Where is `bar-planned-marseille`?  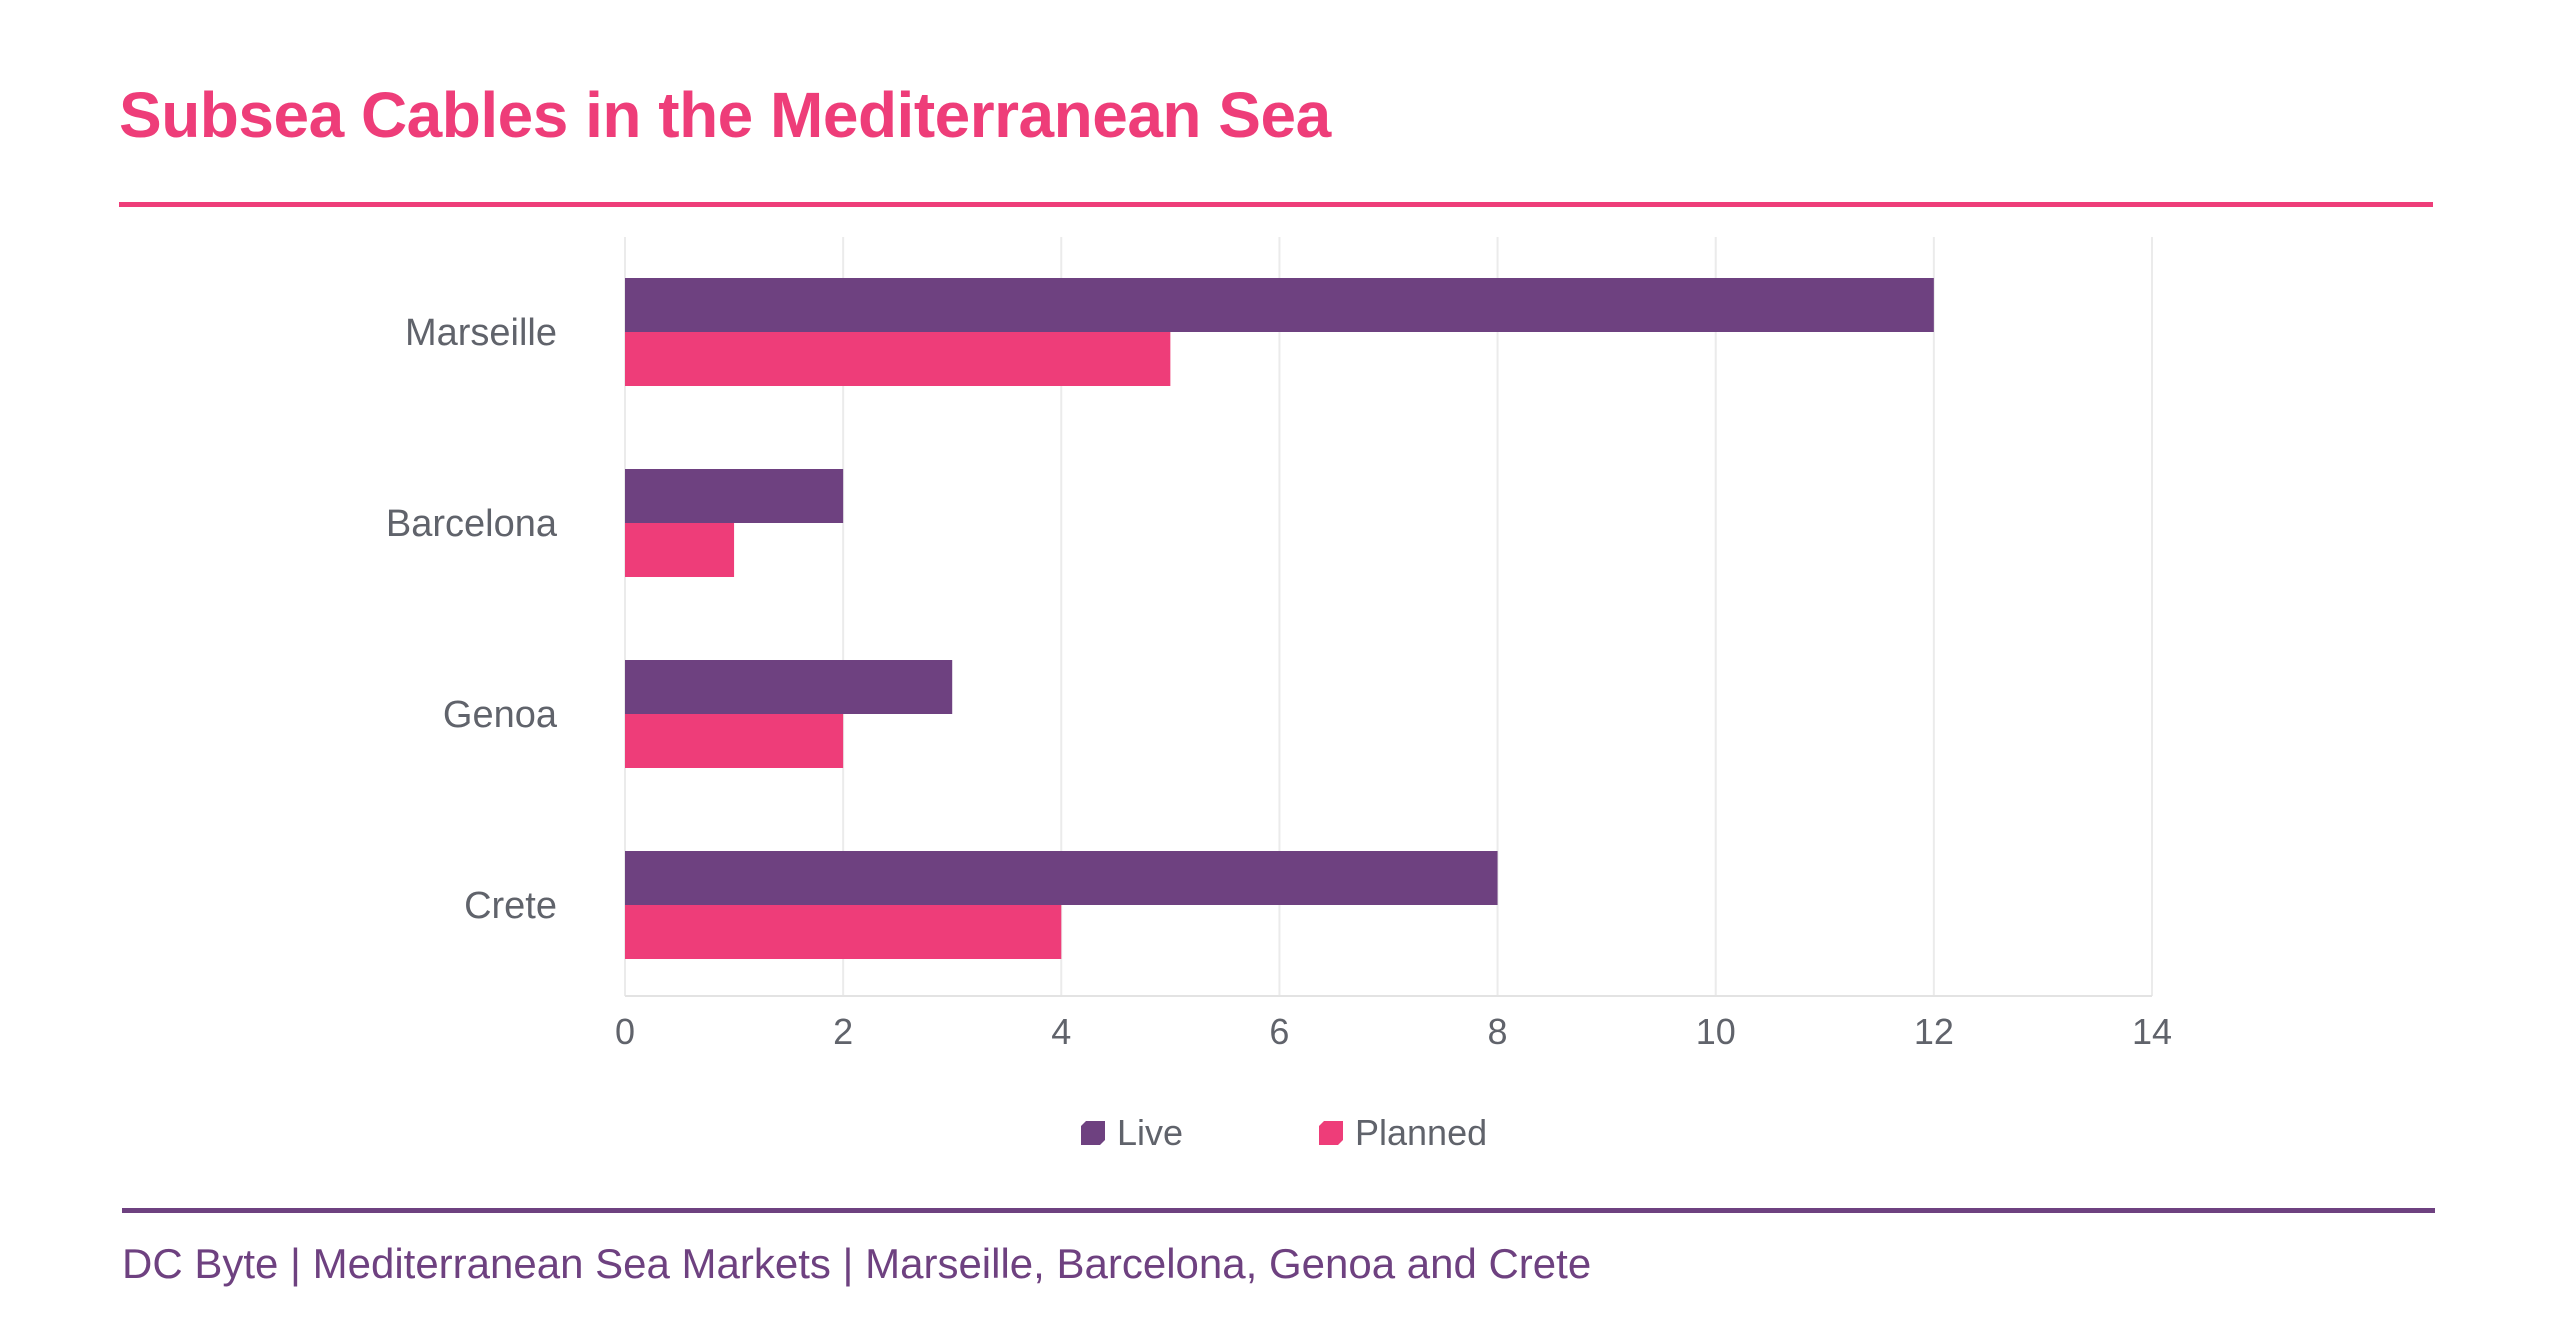 bar-planned-marseille is located at coordinates (898, 359).